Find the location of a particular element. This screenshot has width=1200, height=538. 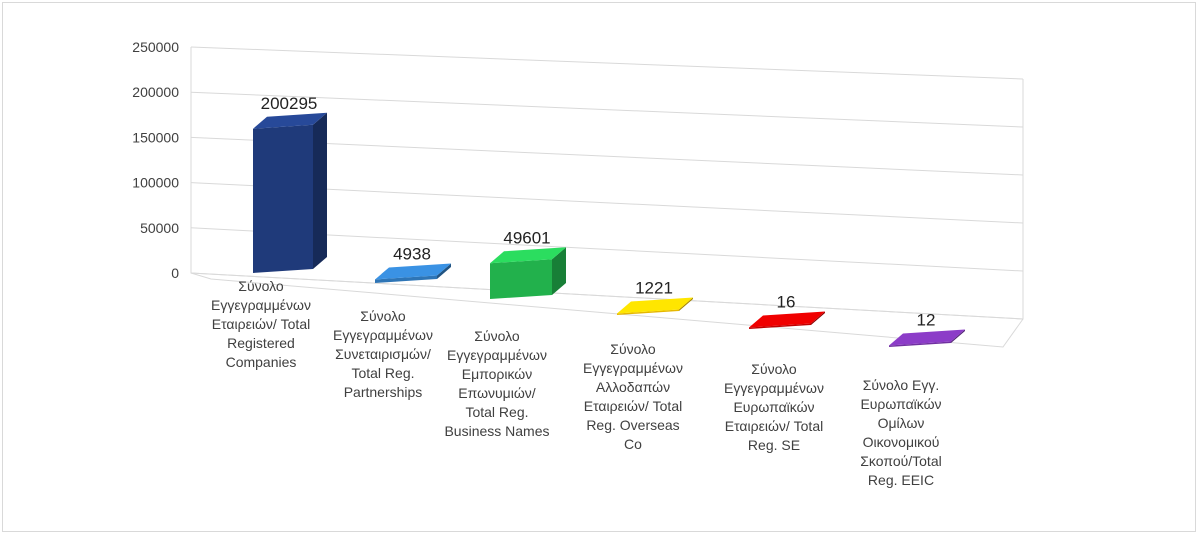

floor-outline is located at coordinates (607, 310).